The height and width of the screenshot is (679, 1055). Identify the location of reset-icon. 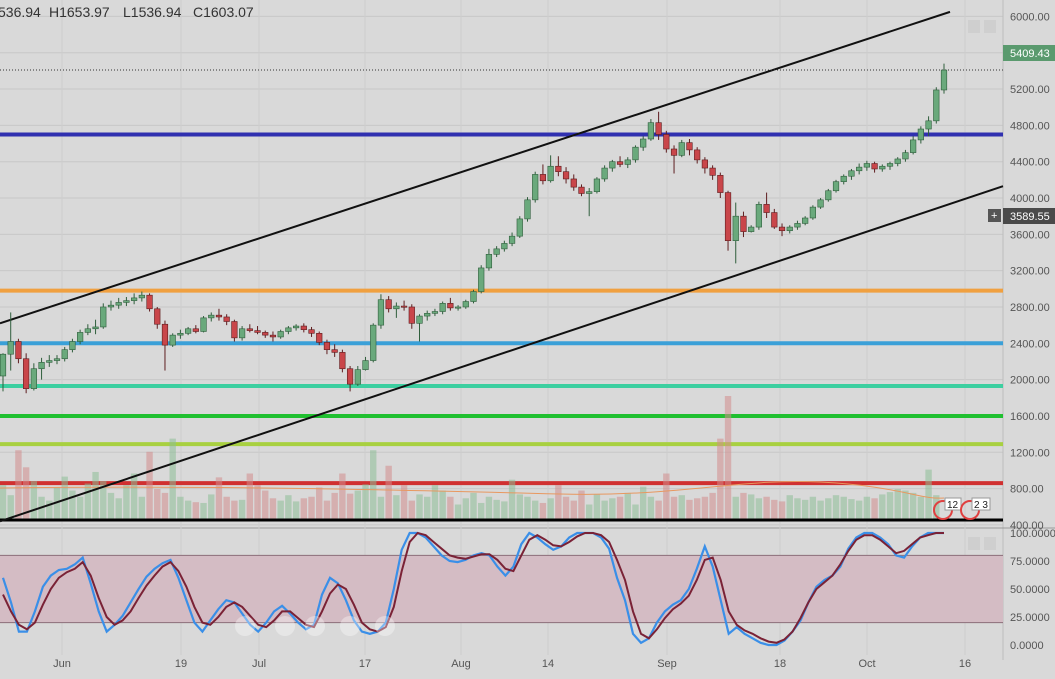
(315, 626).